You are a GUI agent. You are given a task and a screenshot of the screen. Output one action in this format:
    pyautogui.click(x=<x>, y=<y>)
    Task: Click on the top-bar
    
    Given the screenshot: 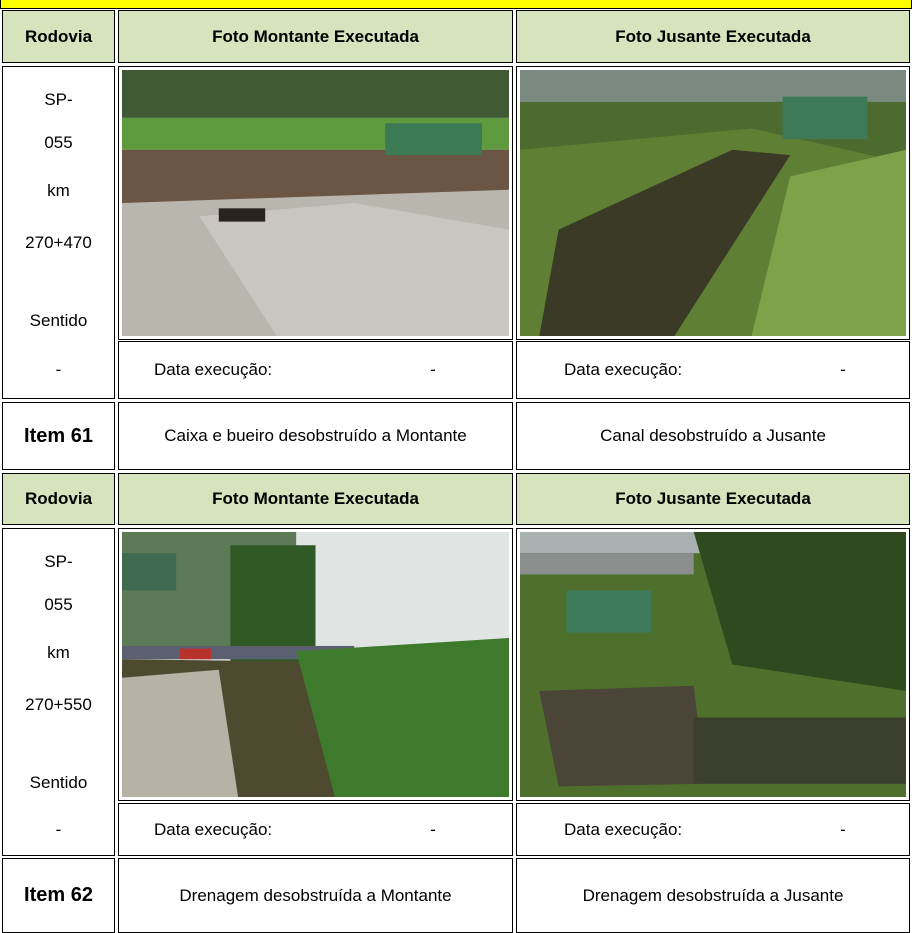 What is the action you would take?
    pyautogui.click(x=456, y=4)
    